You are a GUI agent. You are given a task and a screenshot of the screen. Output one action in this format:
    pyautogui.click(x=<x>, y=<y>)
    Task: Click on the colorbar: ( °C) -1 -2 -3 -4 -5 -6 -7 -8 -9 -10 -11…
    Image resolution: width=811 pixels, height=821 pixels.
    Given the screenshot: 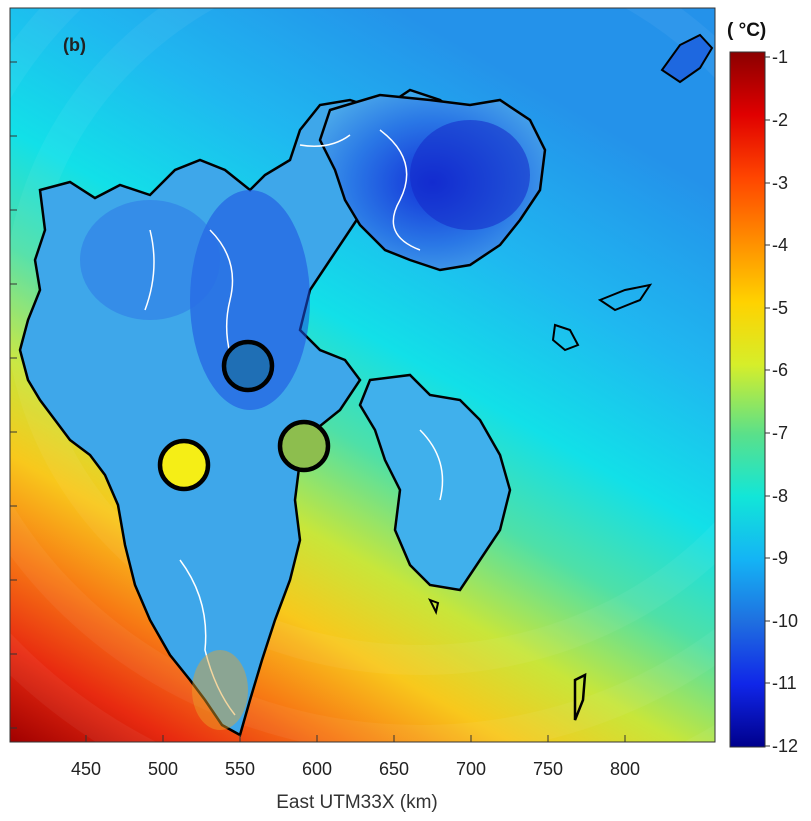 What is the action you would take?
    pyautogui.click(x=762, y=388)
    